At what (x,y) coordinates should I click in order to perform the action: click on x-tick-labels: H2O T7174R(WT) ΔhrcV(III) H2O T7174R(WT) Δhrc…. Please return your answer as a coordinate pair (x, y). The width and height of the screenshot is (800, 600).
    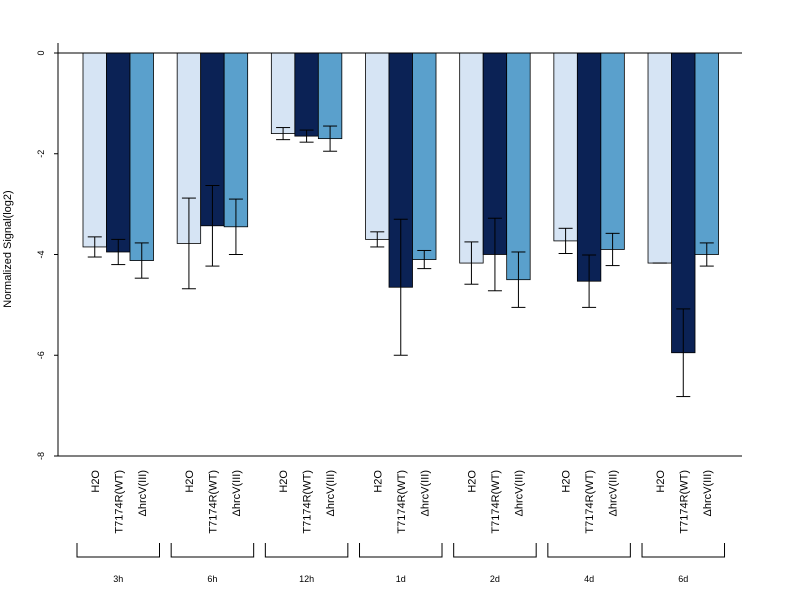
    Looking at the image, I should click on (402, 502).